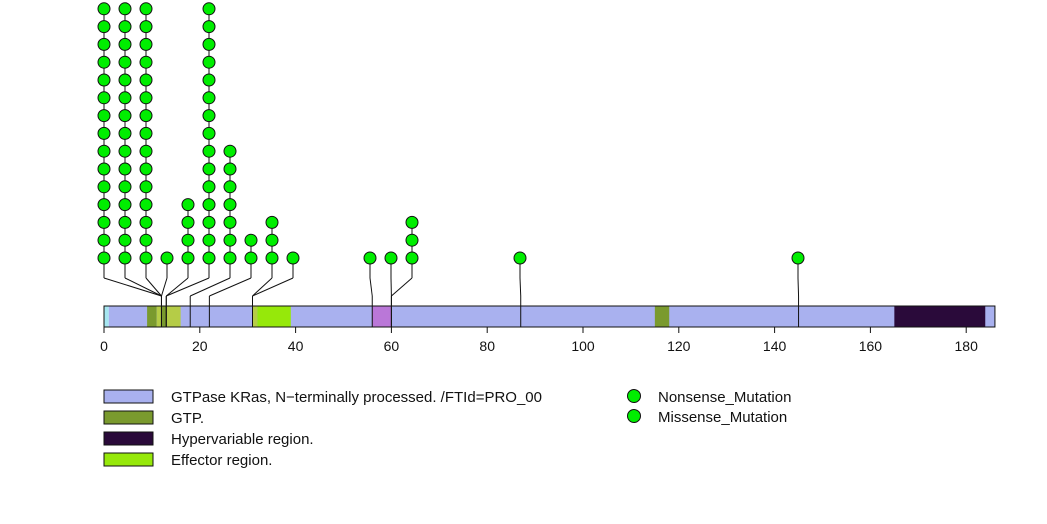  Describe the element at coordinates (106, 316) in the screenshot. I see `domain-n_term` at that location.